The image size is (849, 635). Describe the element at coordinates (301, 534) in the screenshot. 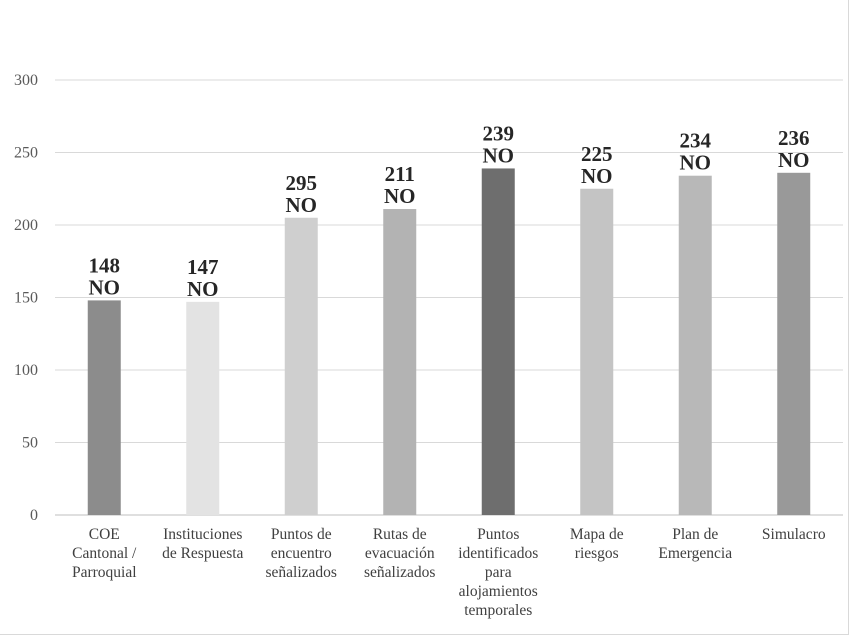

I see `x-tick-label: Puntos de` at that location.